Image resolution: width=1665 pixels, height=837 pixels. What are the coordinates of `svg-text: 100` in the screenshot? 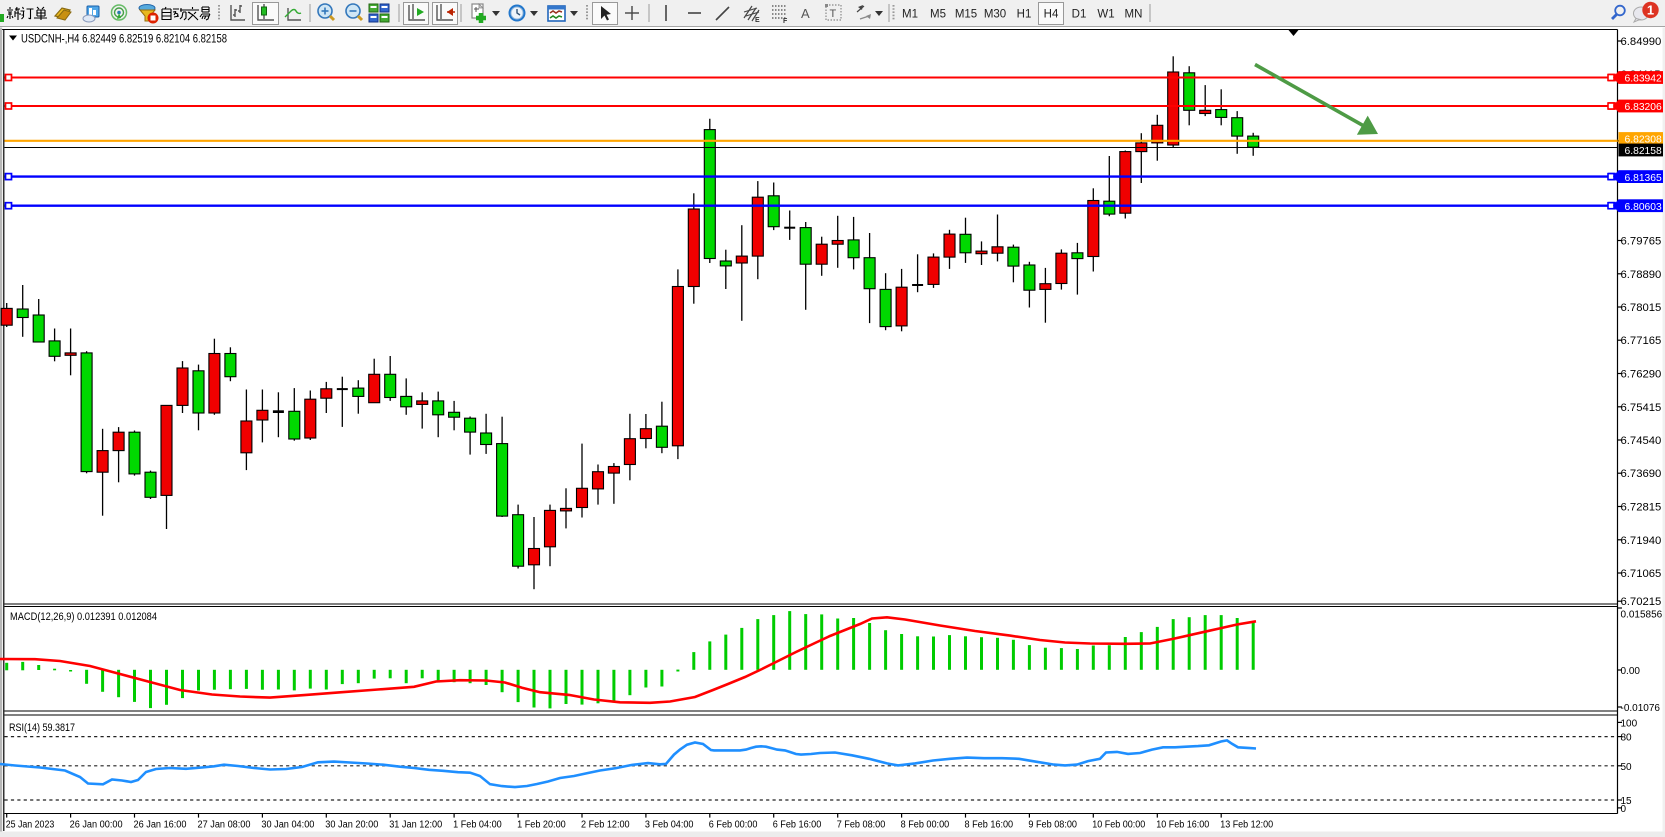 It's located at (1629, 723).